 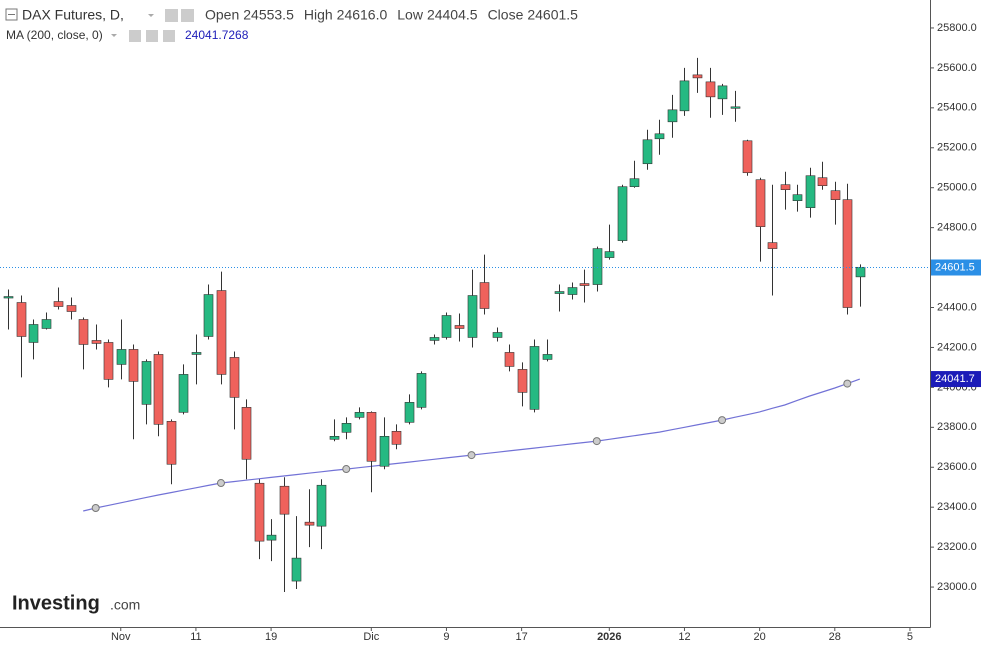 What do you see at coordinates (957, 188) in the screenshot?
I see `y-tick-label: 25000.0` at bounding box center [957, 188].